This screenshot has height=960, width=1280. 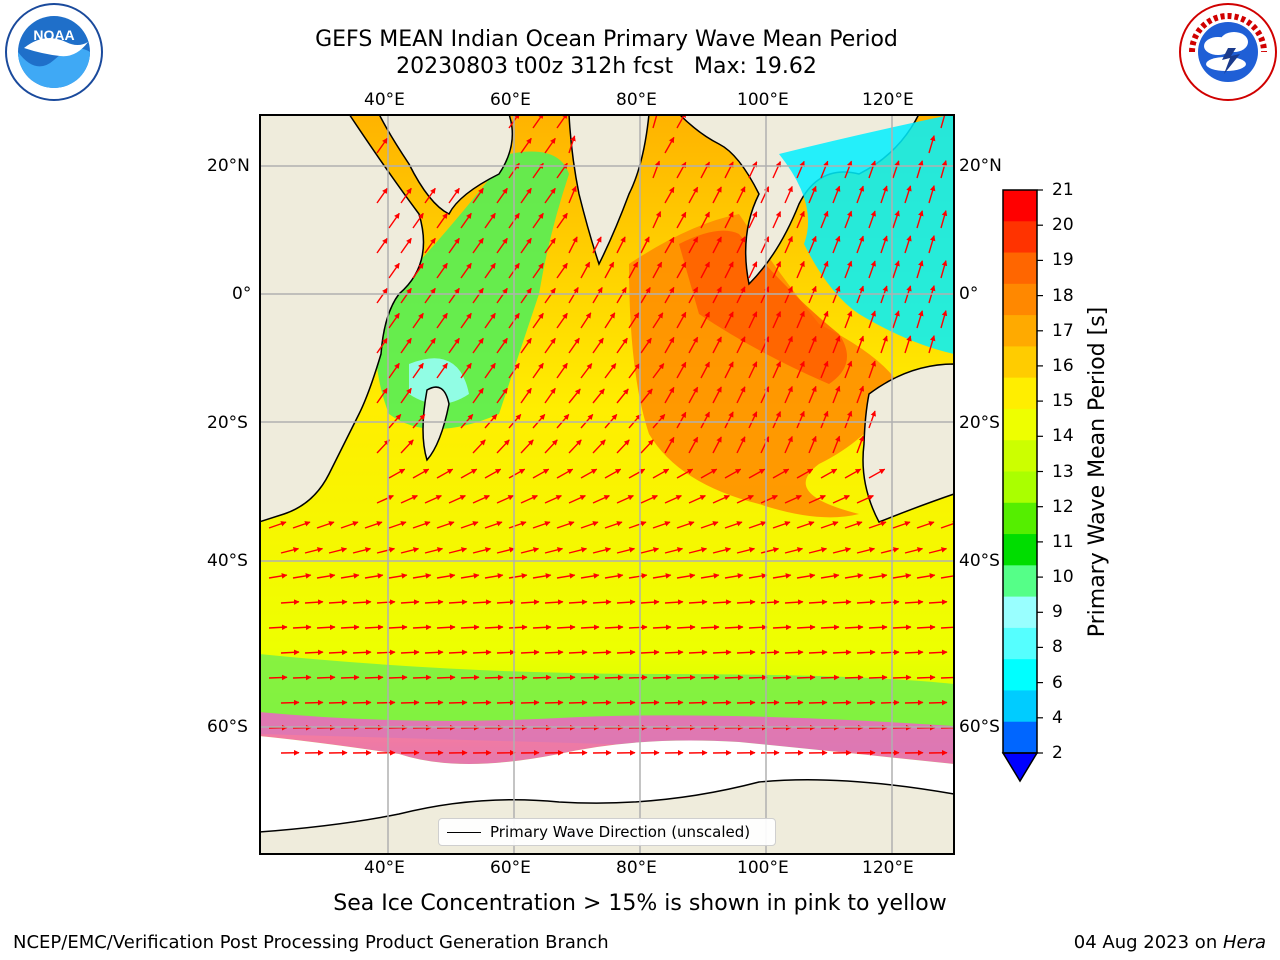 I want to click on lat-label-left-20s: 20°S, so click(x=227, y=423).